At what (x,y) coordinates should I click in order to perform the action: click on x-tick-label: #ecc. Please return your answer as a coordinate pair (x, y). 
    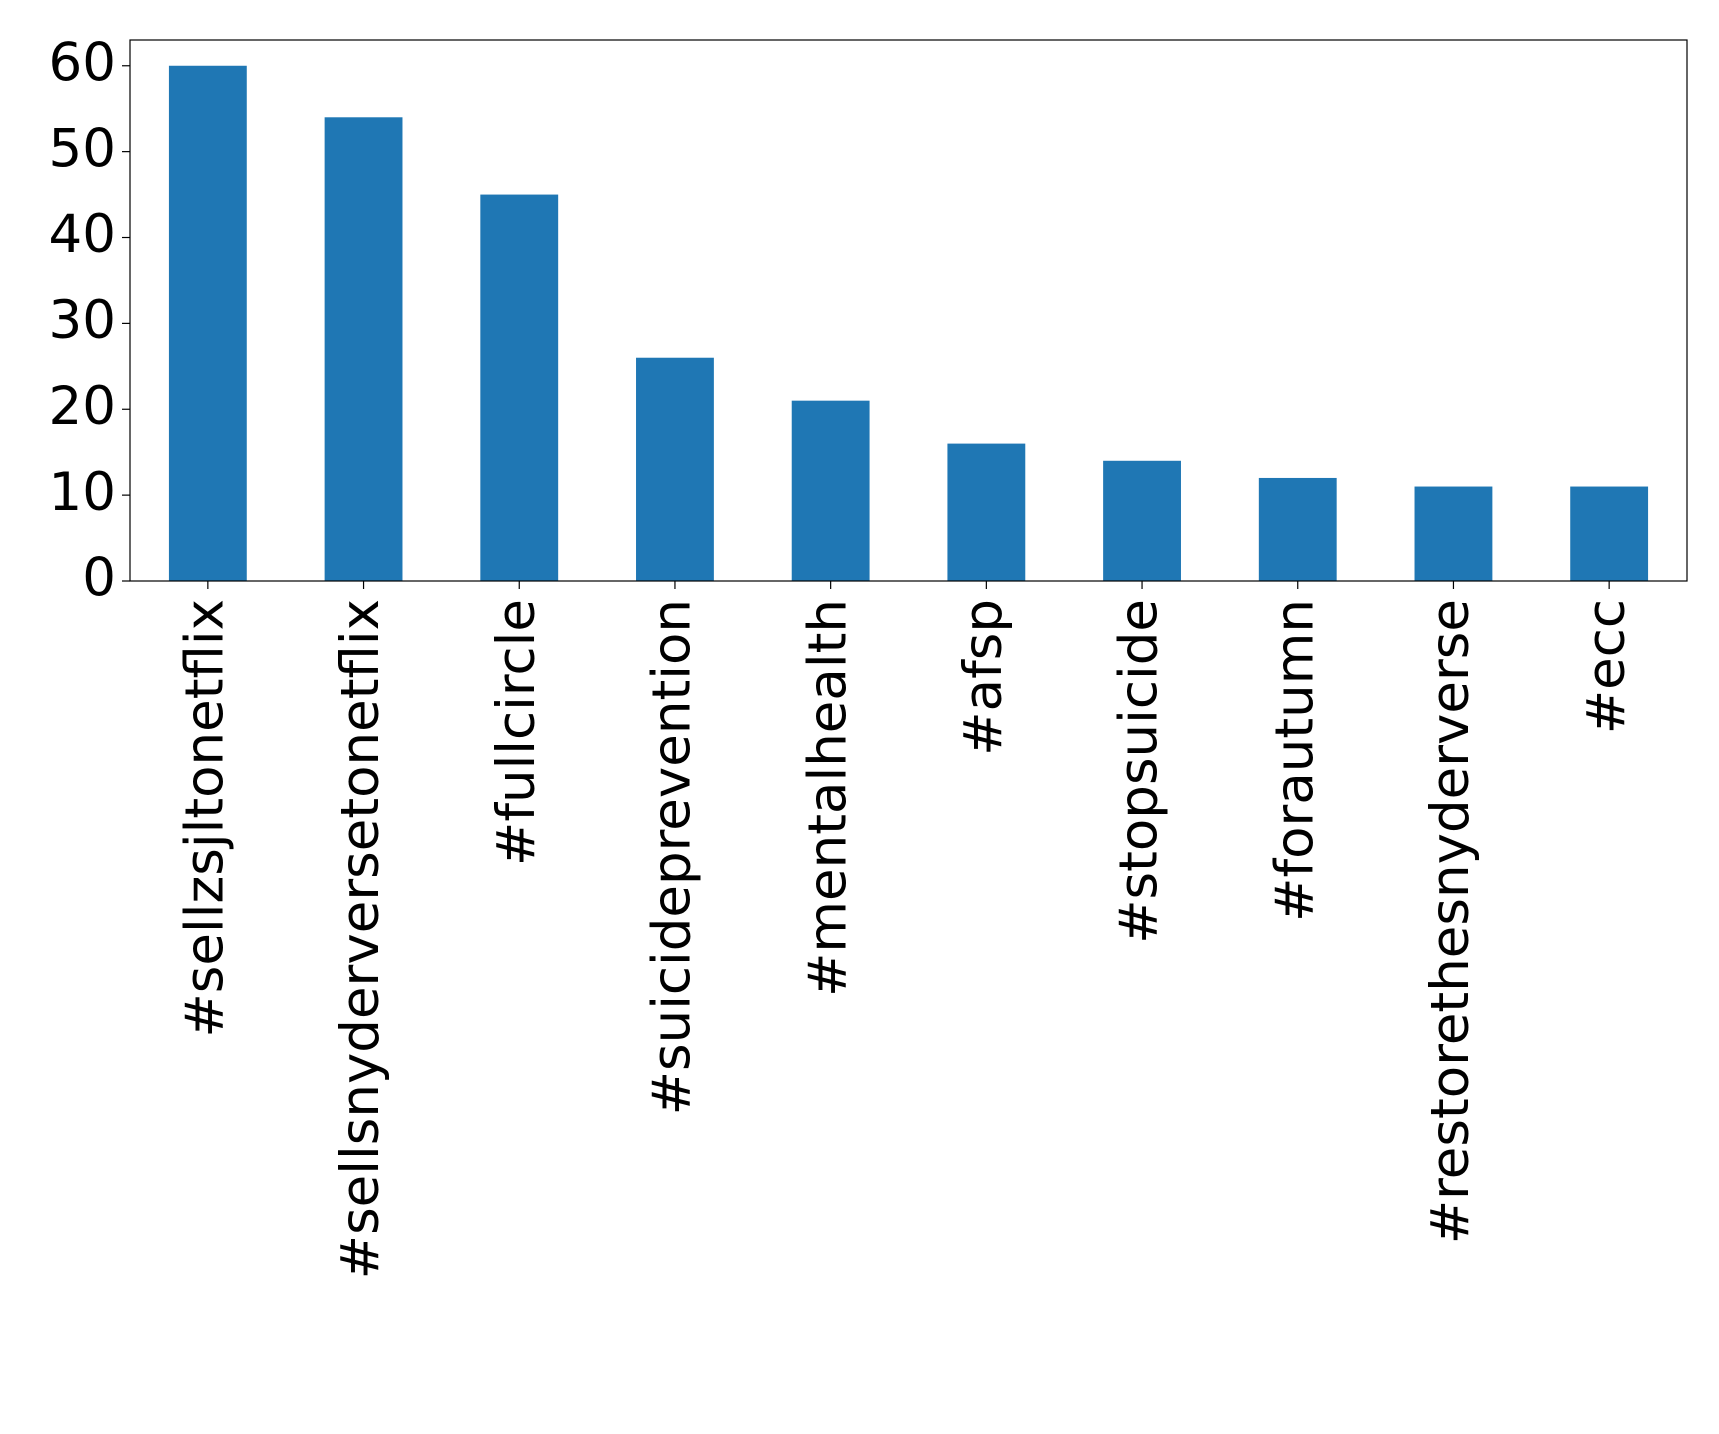
    Looking at the image, I should click on (1606, 666).